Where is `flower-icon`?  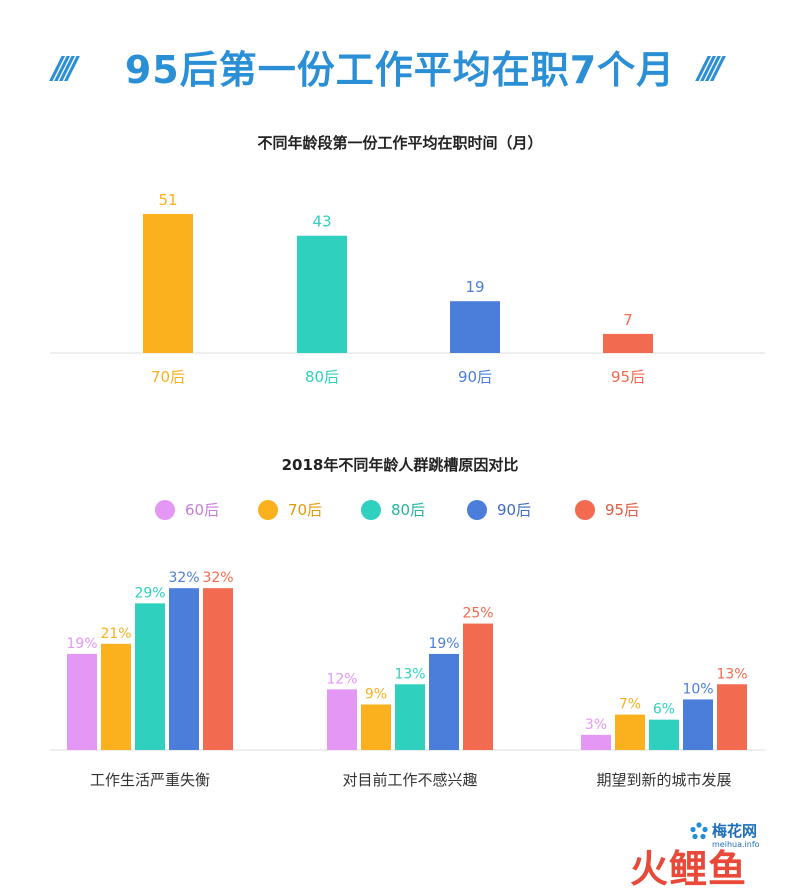 flower-icon is located at coordinates (699, 831).